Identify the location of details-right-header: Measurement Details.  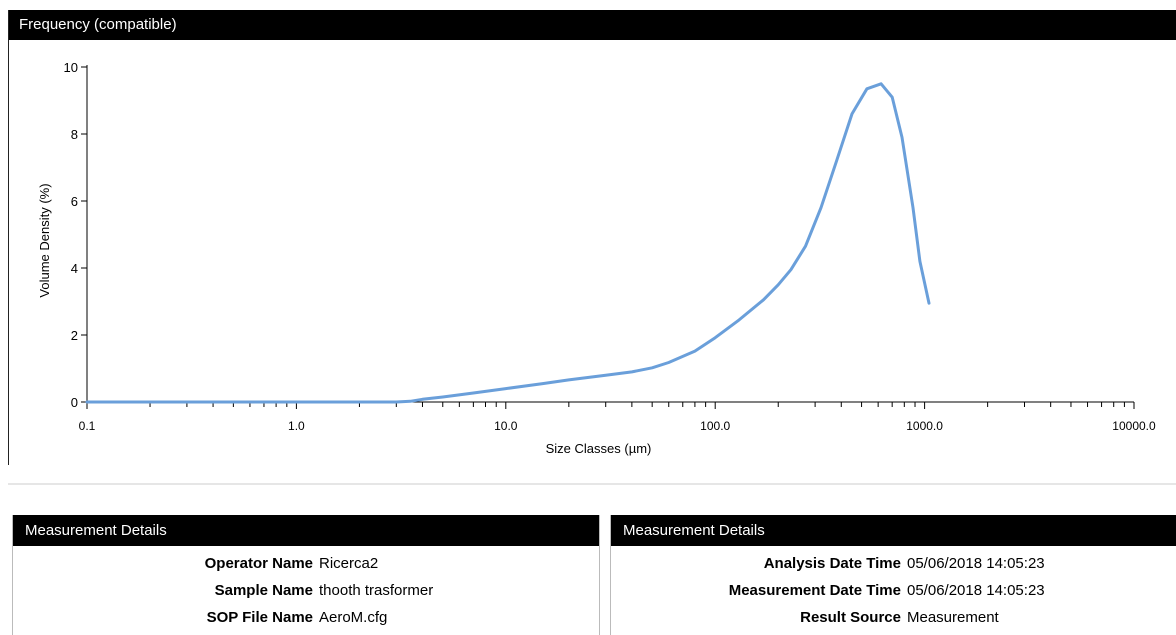
(893, 530).